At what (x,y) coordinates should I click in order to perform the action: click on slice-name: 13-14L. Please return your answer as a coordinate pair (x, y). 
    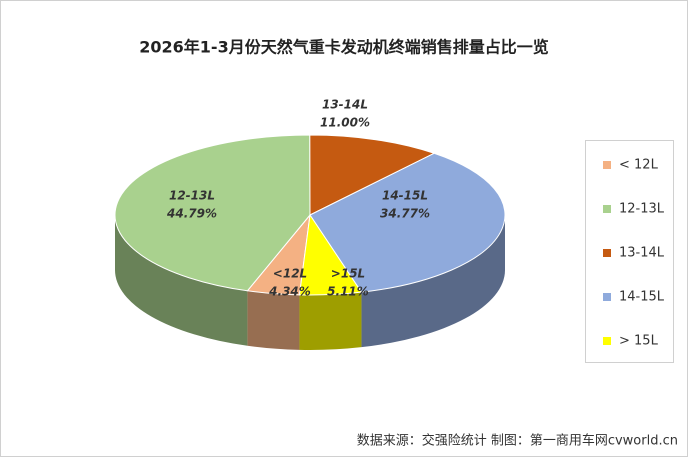
    Looking at the image, I should click on (345, 105).